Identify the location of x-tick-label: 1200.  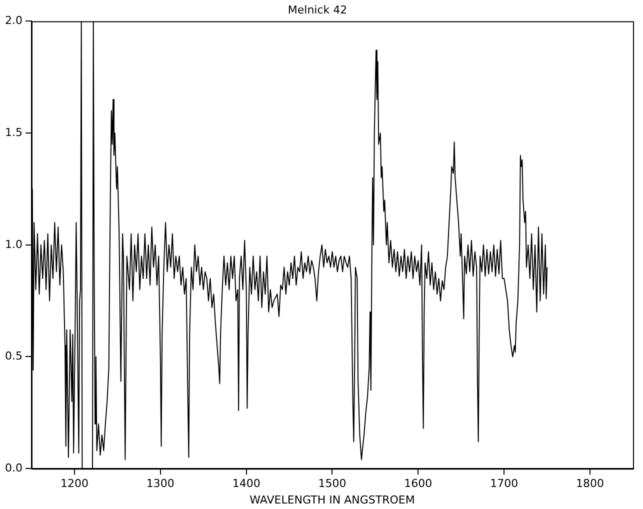
(74, 483).